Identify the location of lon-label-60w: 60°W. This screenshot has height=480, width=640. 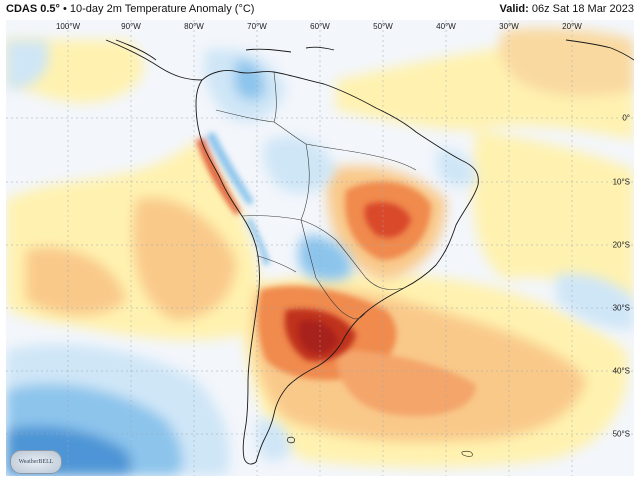
(320, 26).